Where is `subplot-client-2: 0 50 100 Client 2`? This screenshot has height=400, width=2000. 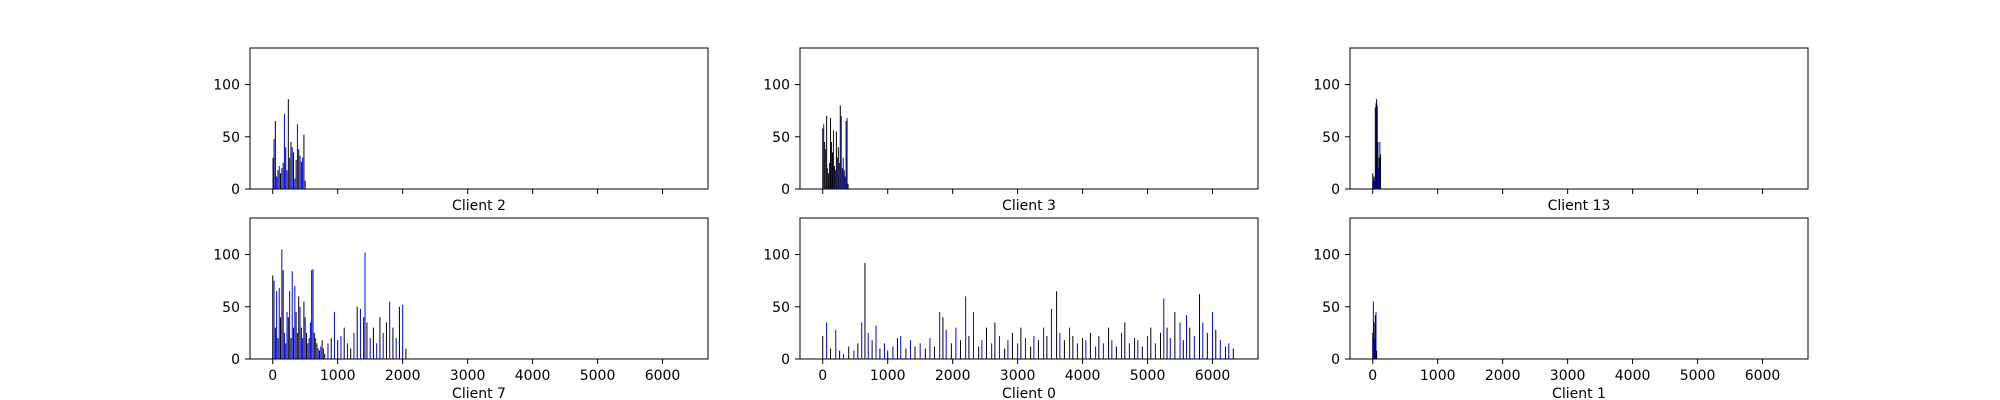
subplot-client-2: 0 50 100 Client 2 is located at coordinates (461, 130).